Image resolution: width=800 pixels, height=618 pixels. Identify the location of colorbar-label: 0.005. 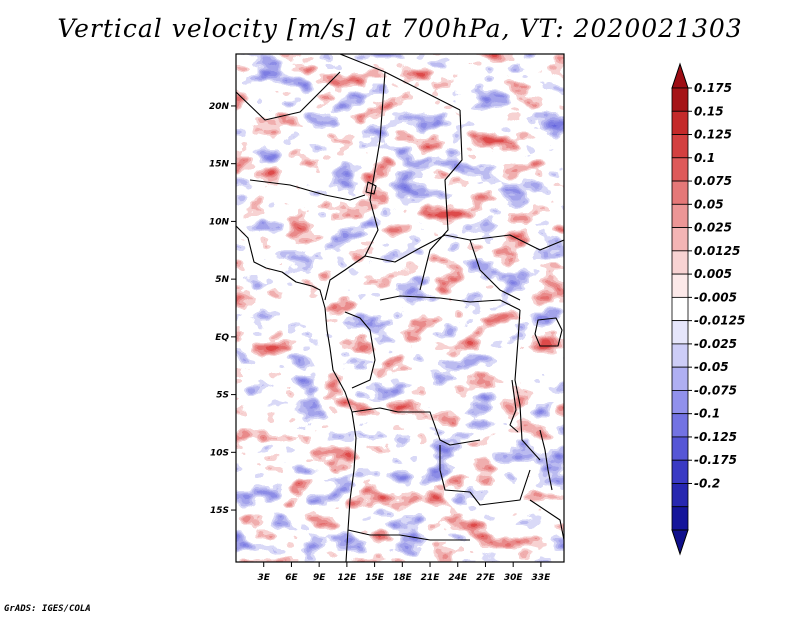
(713, 274).